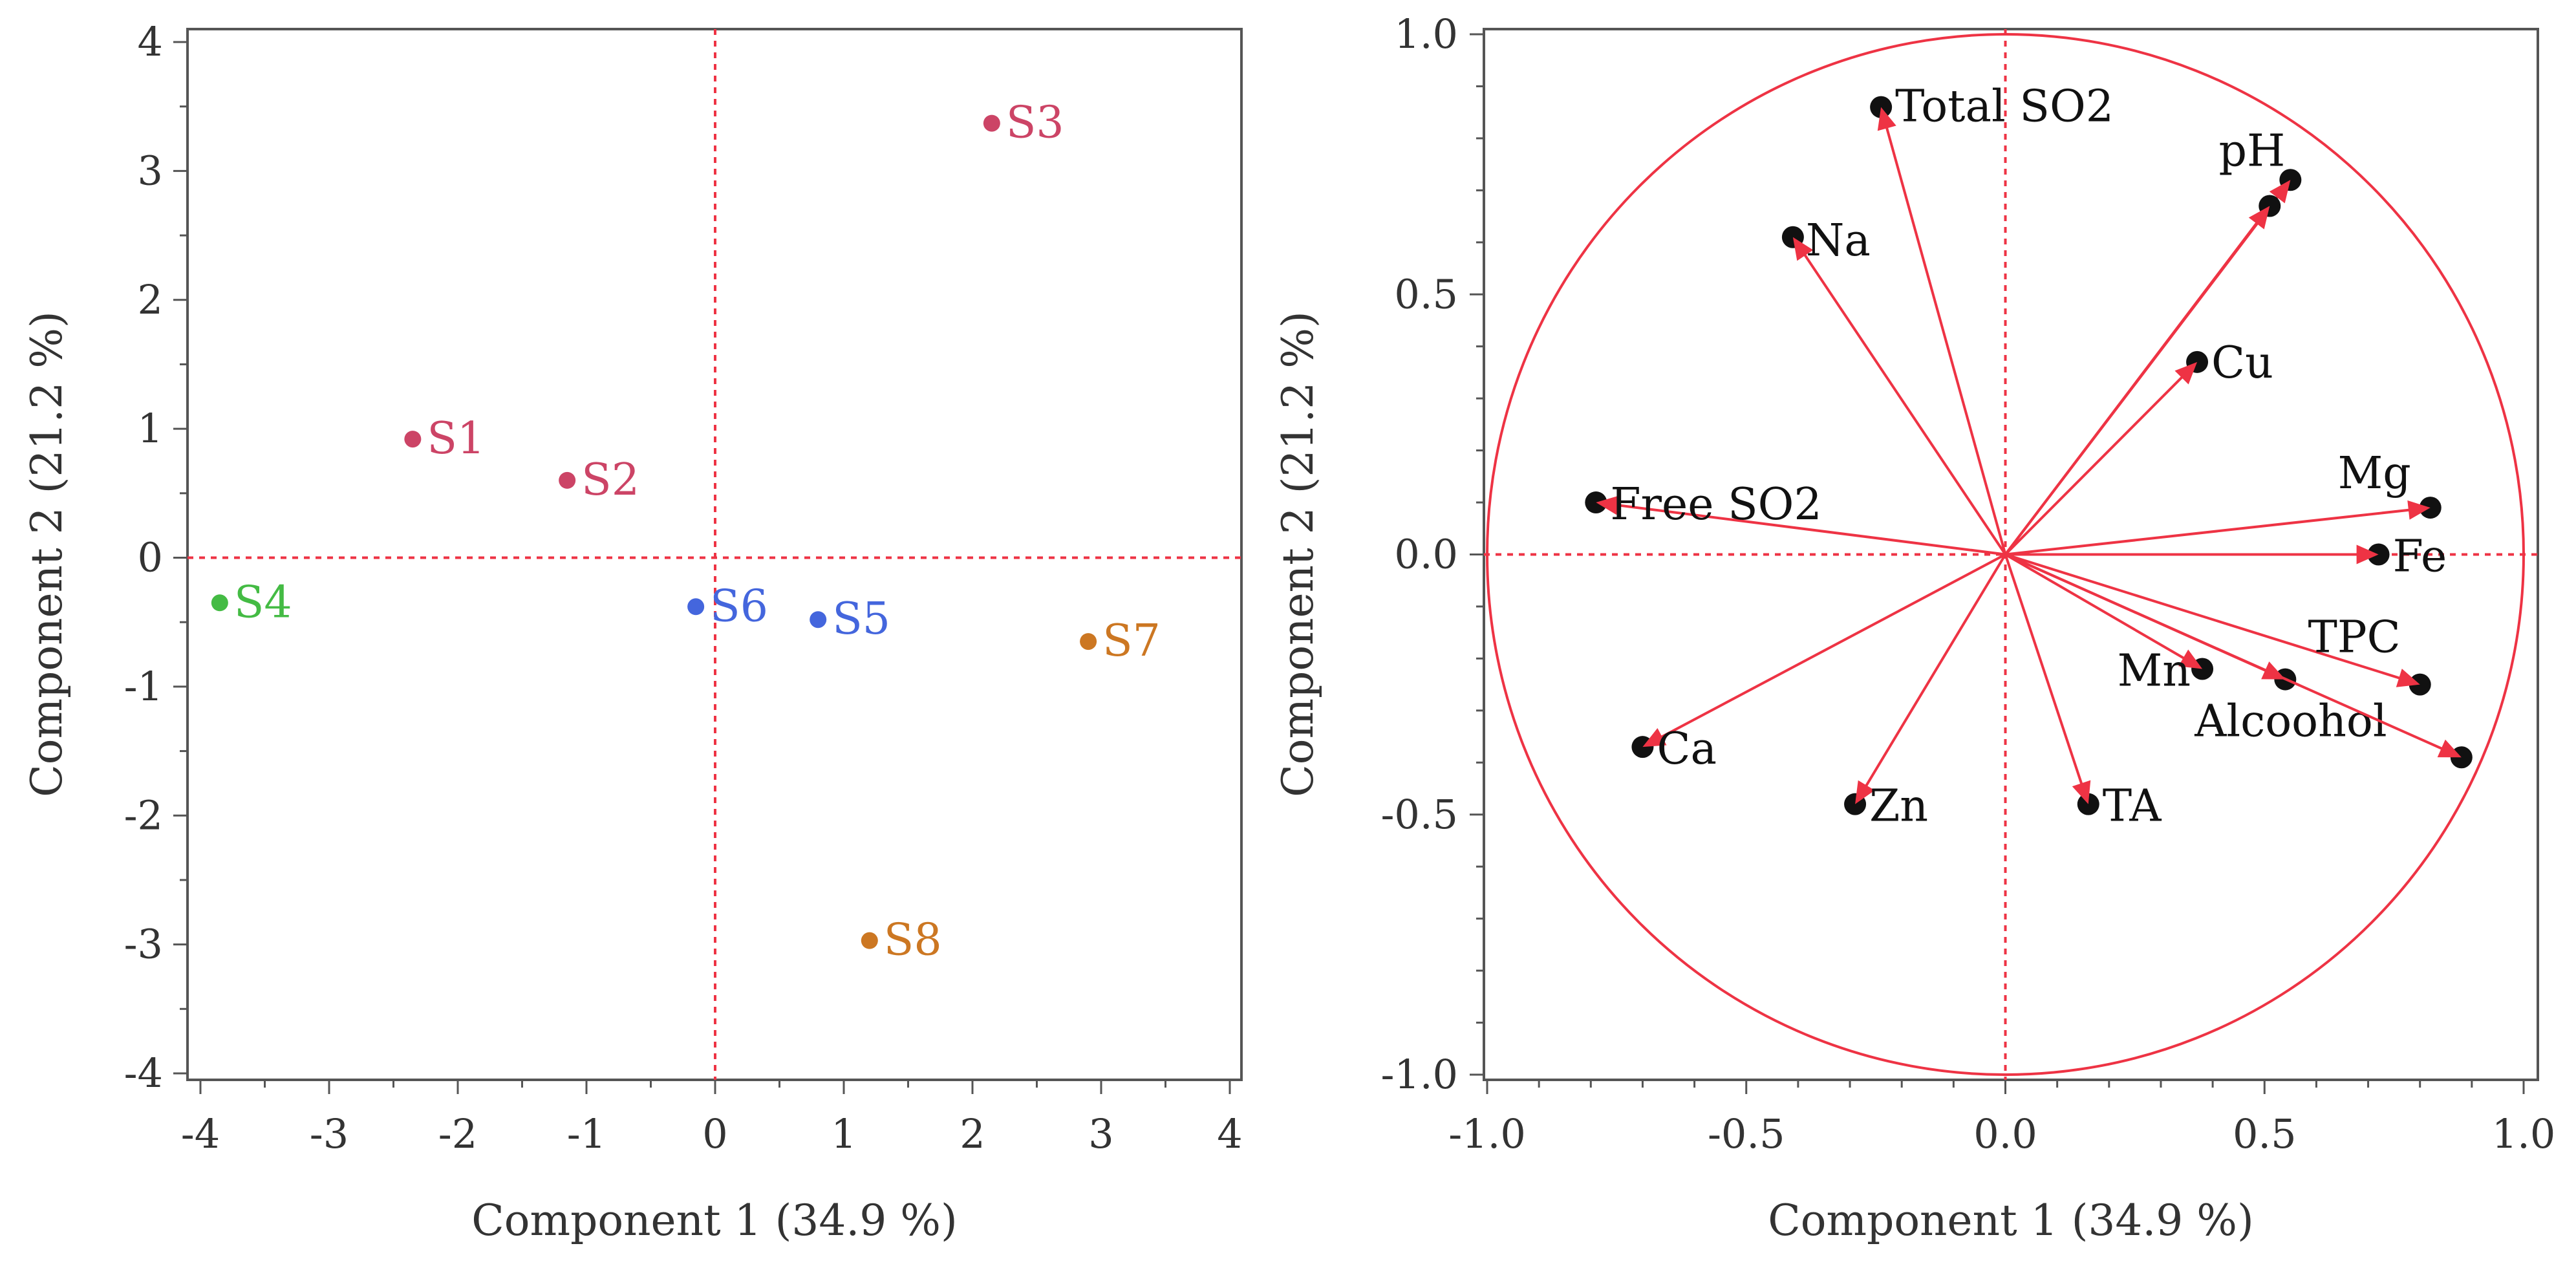  What do you see at coordinates (2524, 1133) in the screenshot?
I see `loading-x-tick-label: 1.0` at bounding box center [2524, 1133].